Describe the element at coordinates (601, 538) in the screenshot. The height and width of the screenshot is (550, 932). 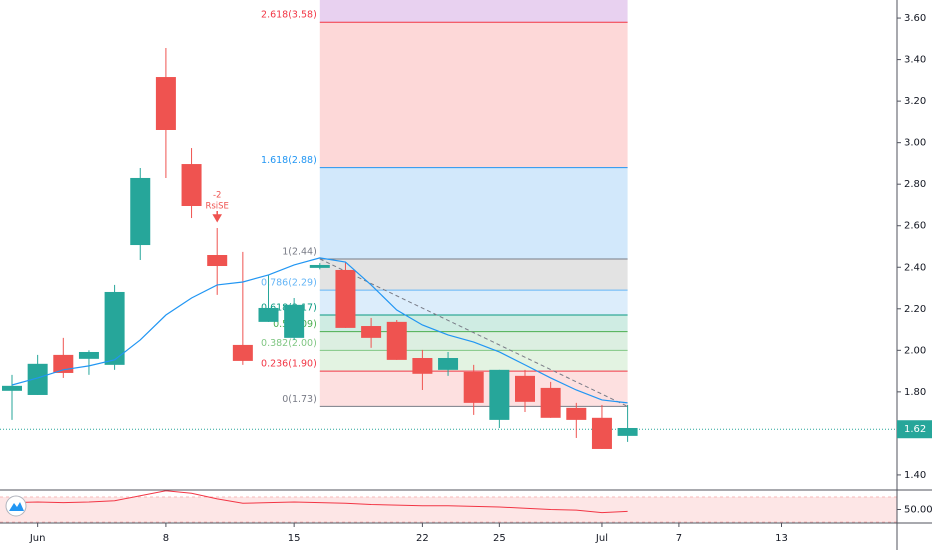
I see `x-tick-label: Jul` at that location.